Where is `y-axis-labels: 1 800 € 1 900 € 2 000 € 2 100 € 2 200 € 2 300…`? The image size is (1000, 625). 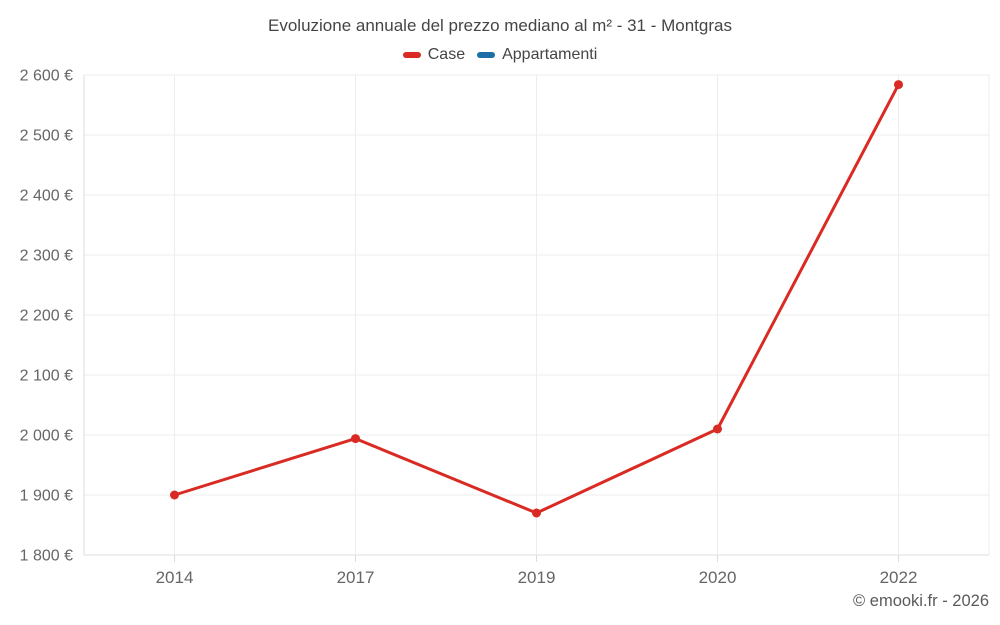
y-axis-labels: 1 800 € 1 900 € 2 000 € 2 100 € 2 200 € 2 300… is located at coordinates (46, 316).